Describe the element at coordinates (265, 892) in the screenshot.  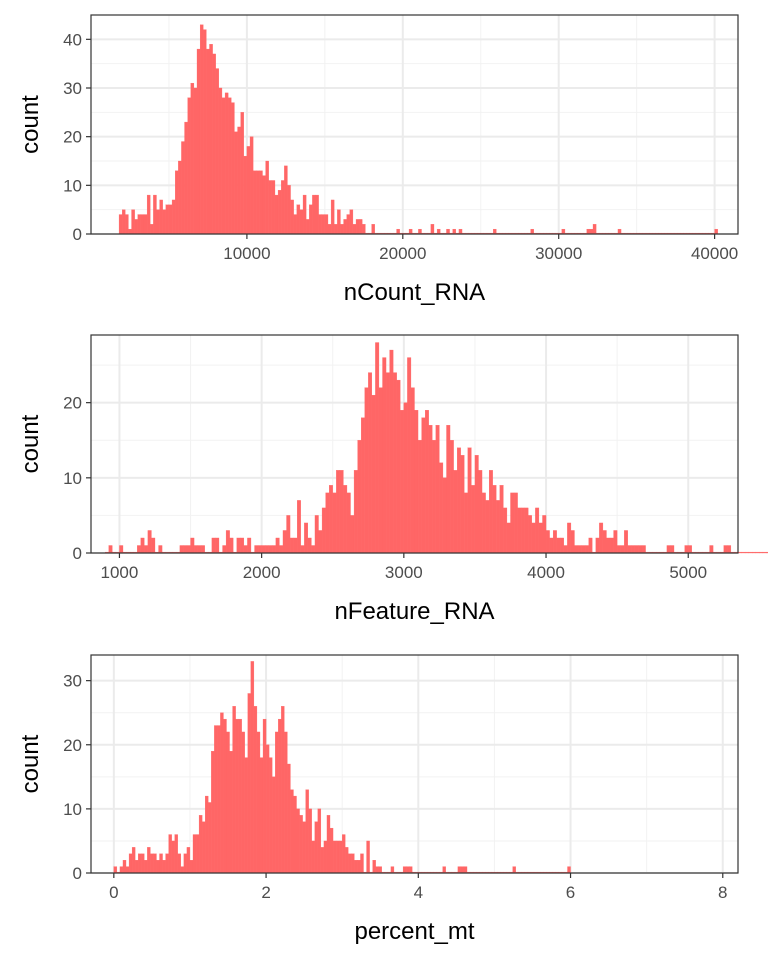
I see `x-tick-label: 2` at that location.